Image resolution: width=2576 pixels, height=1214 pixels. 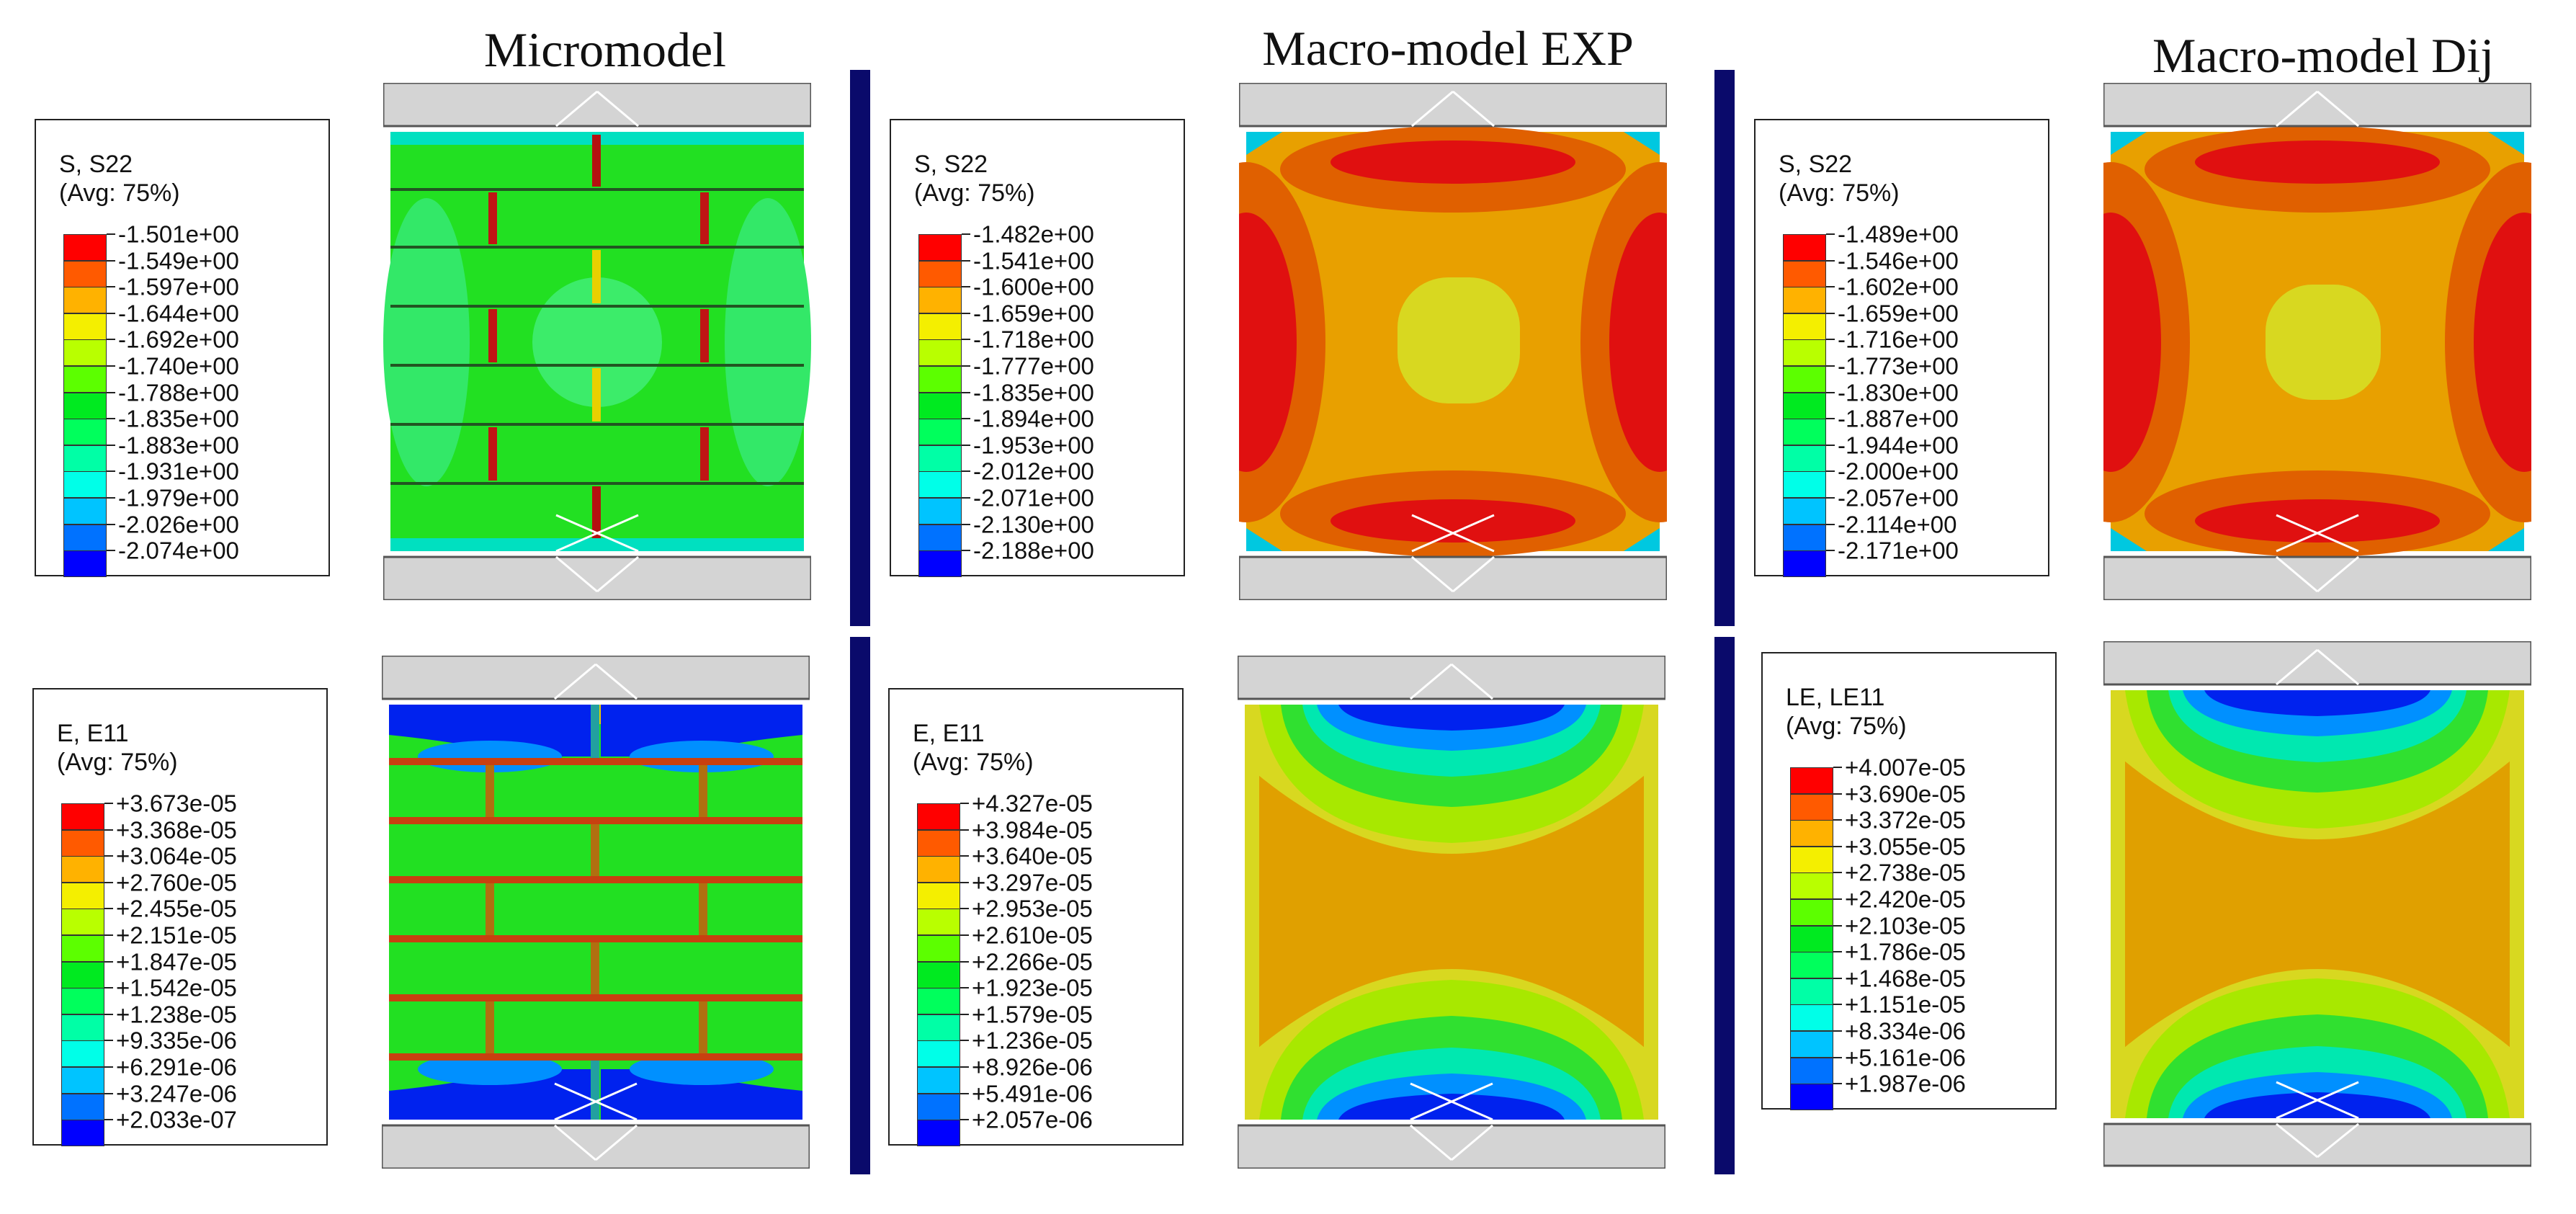 I want to click on legend-variable: E, E11, so click(x=93, y=733).